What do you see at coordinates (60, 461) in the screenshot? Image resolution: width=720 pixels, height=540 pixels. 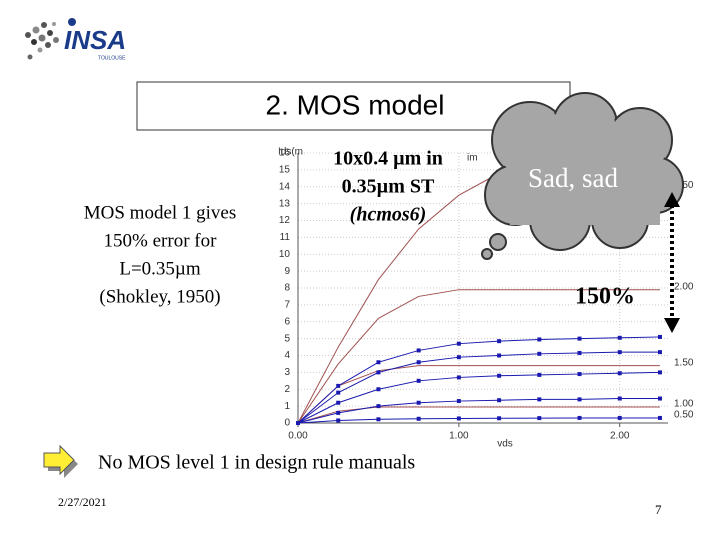 I see `bullet-arrow` at bounding box center [60, 461].